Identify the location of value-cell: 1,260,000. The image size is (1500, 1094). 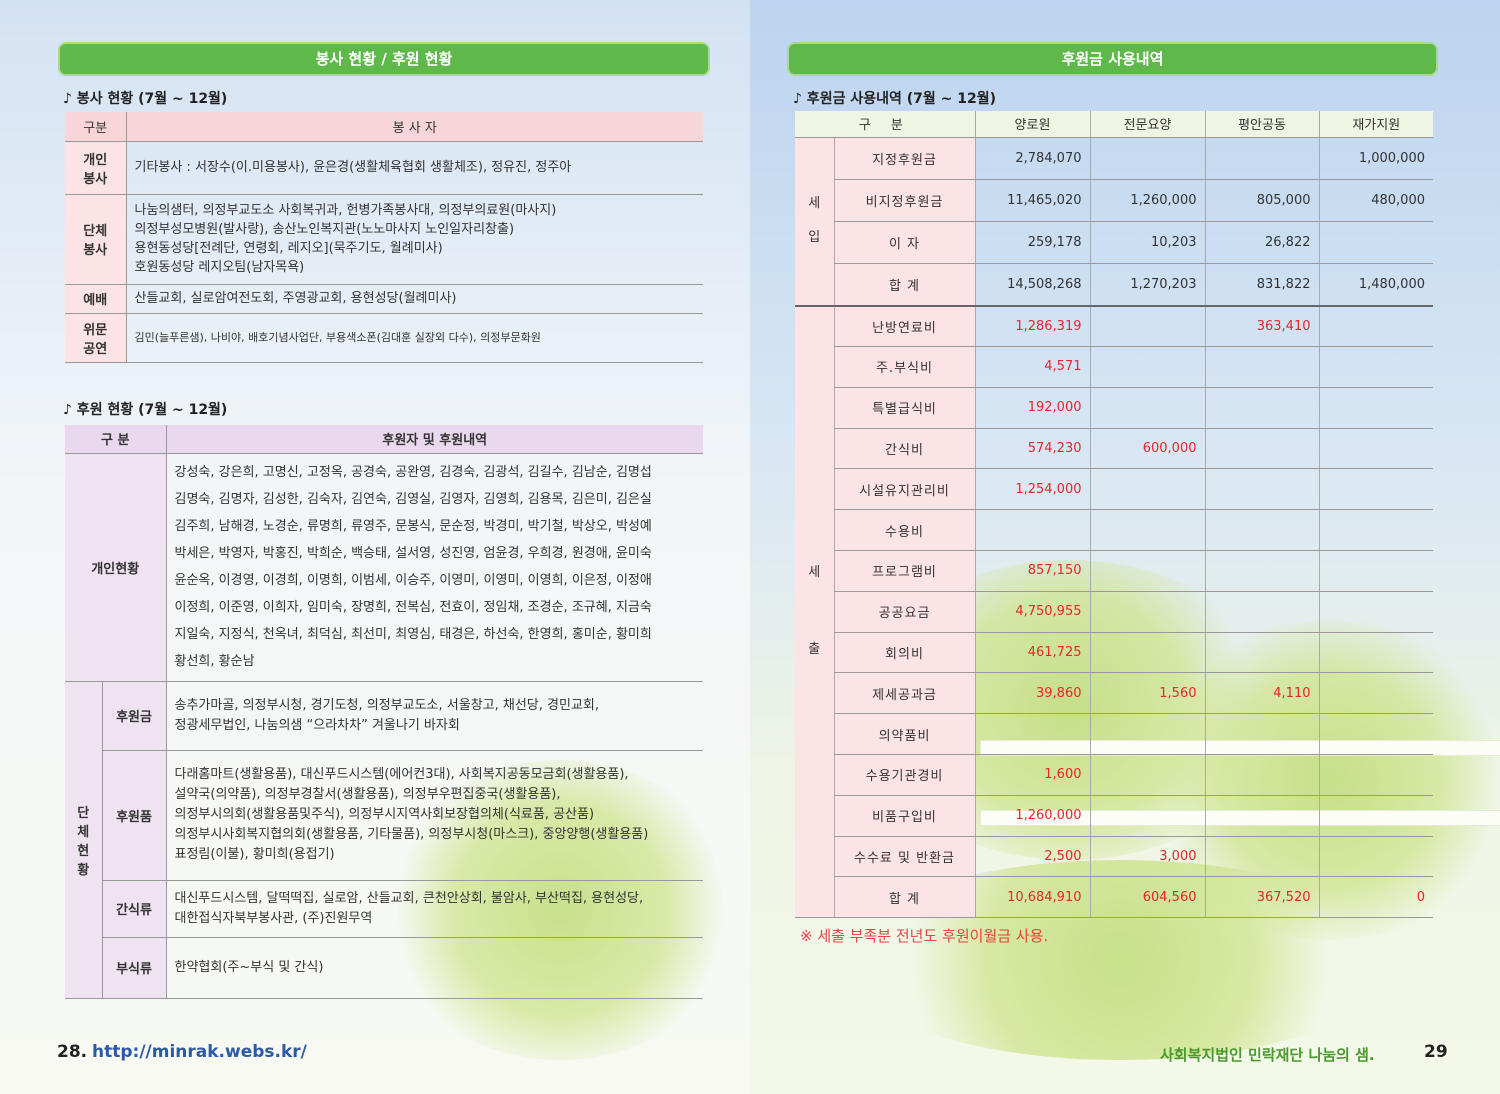
(1032, 816).